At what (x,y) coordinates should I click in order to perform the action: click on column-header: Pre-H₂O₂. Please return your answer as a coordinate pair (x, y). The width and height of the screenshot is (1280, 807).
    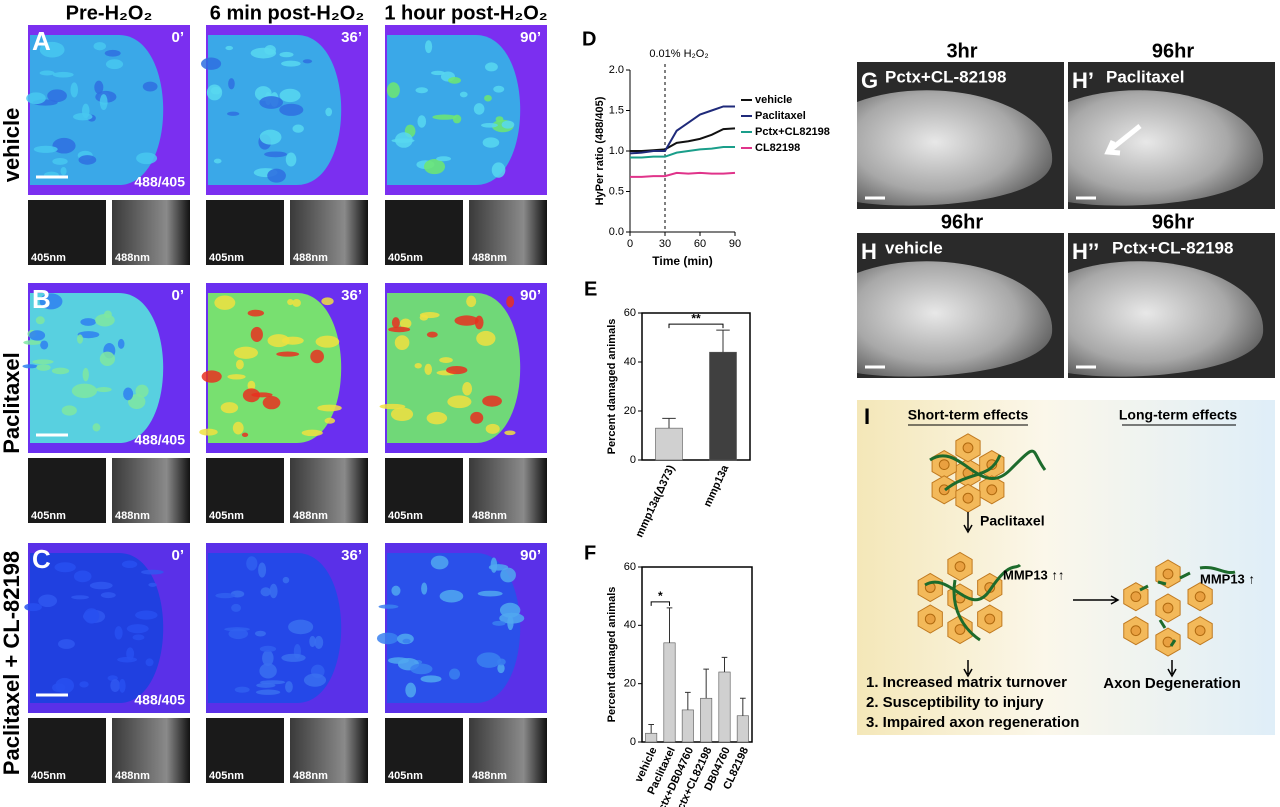
    Looking at the image, I should click on (109, 13).